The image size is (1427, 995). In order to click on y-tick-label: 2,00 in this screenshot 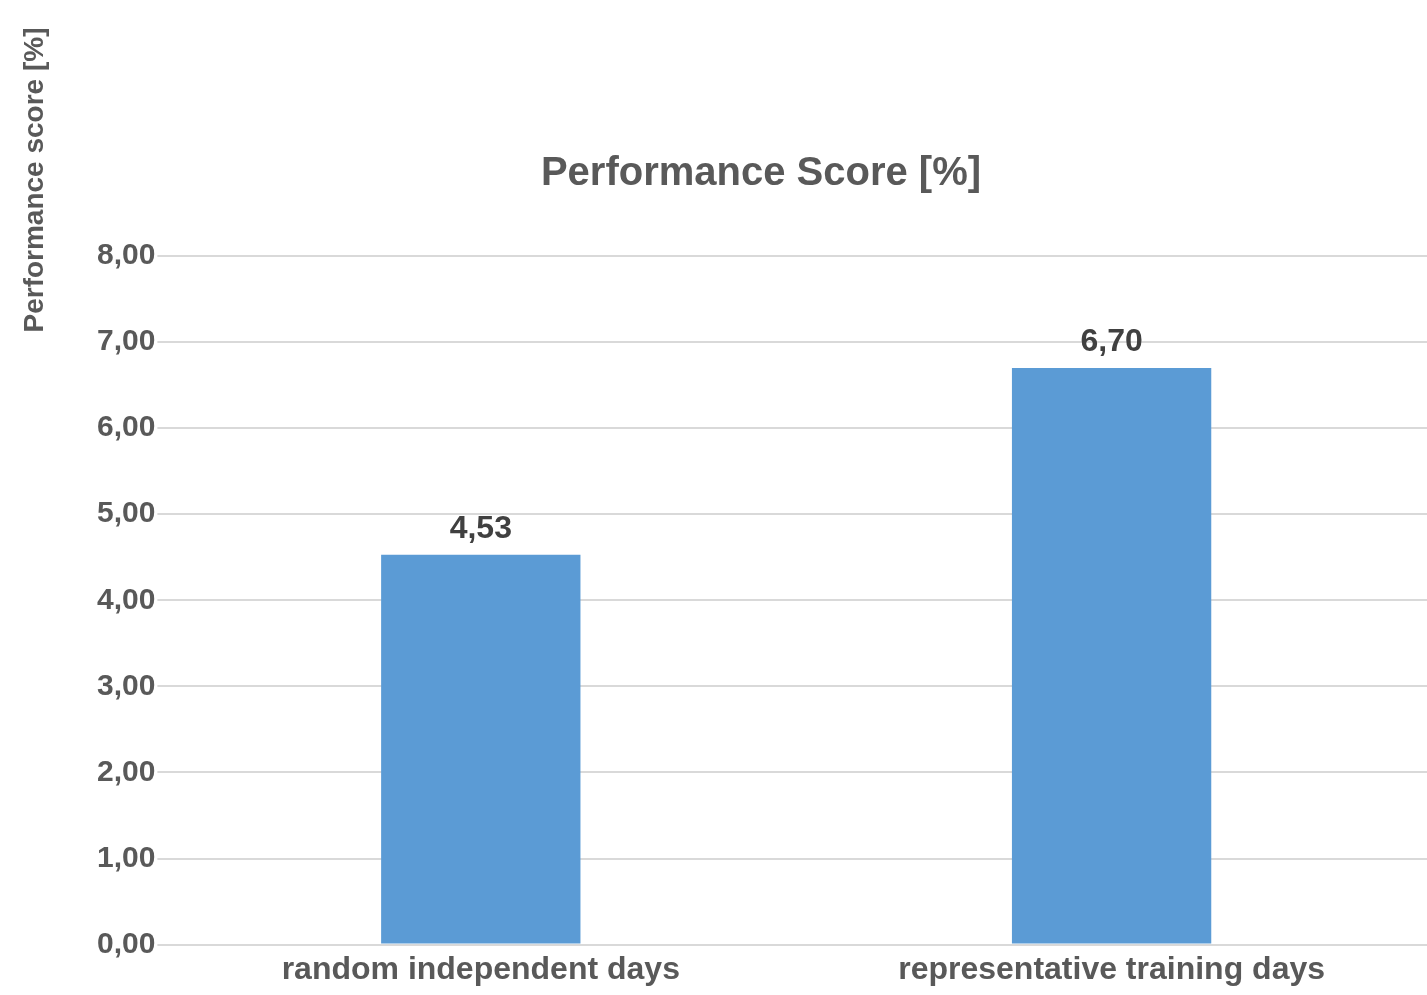, I will do `click(126, 770)`.